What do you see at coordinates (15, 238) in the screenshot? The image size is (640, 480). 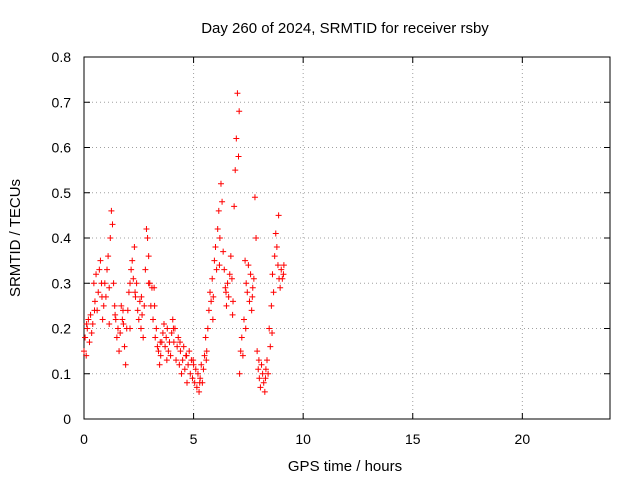 I see `y-axis-label: SRMTID / TECUs` at bounding box center [15, 238].